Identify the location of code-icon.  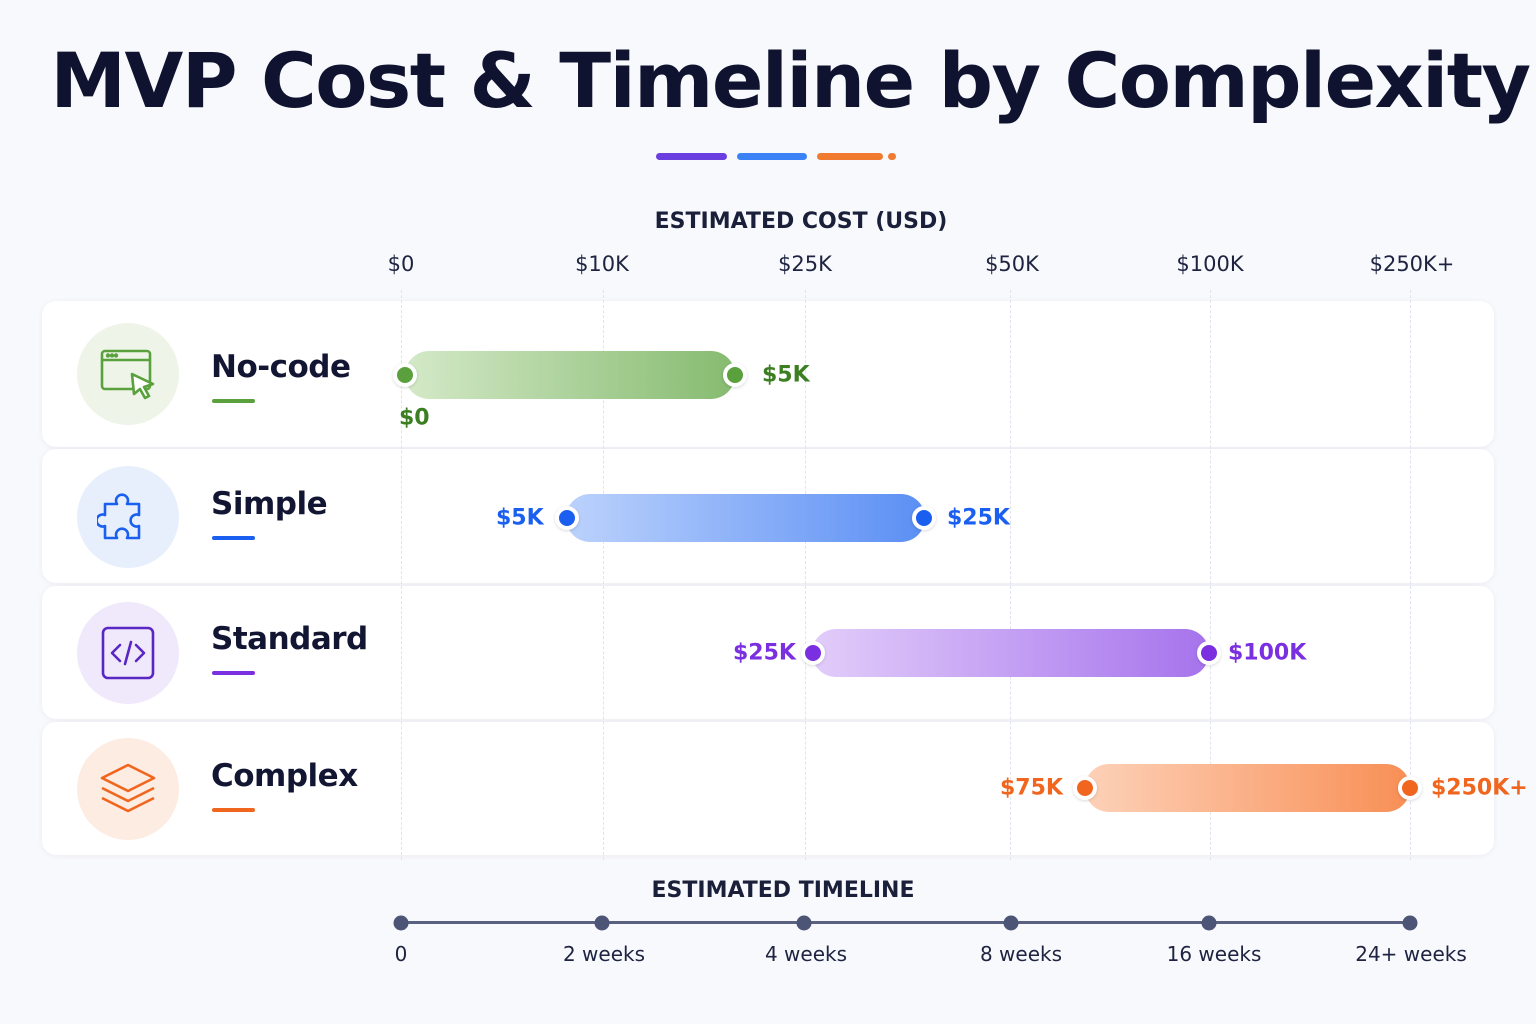
(128, 653).